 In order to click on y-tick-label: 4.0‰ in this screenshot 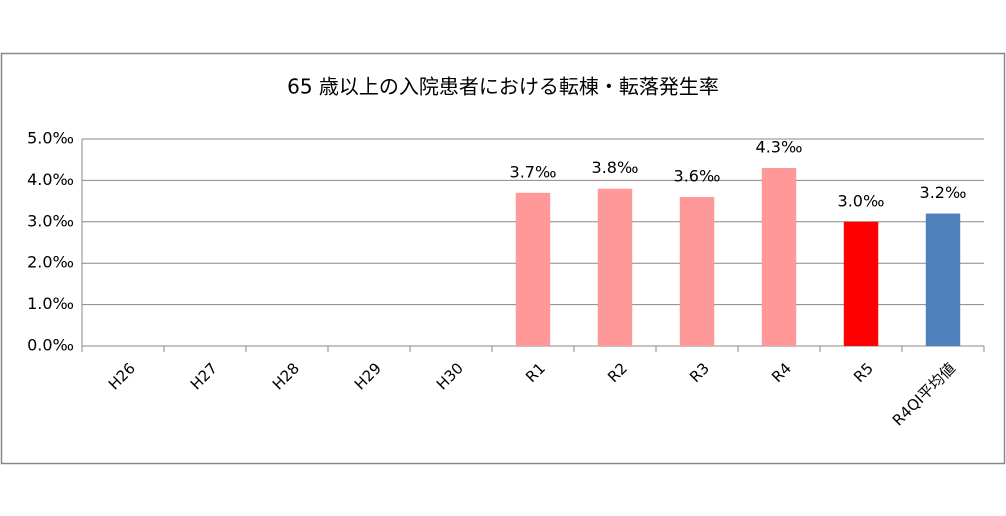, I will do `click(50, 179)`.